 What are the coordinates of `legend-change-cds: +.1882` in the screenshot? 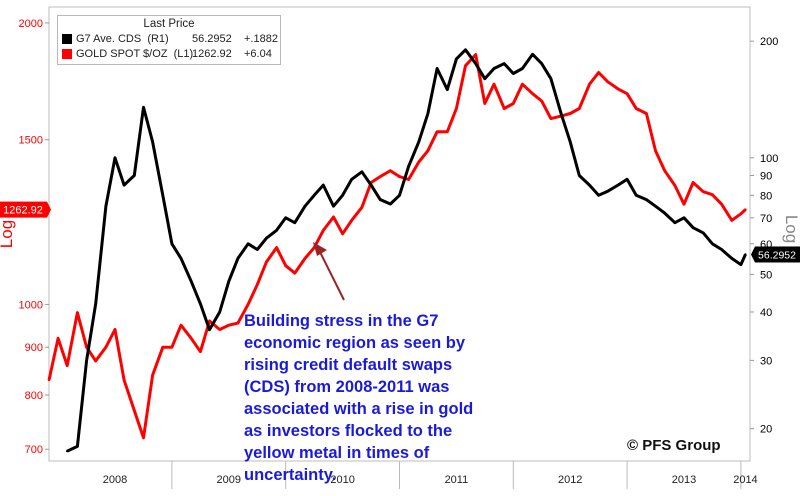 It's located at (261, 39).